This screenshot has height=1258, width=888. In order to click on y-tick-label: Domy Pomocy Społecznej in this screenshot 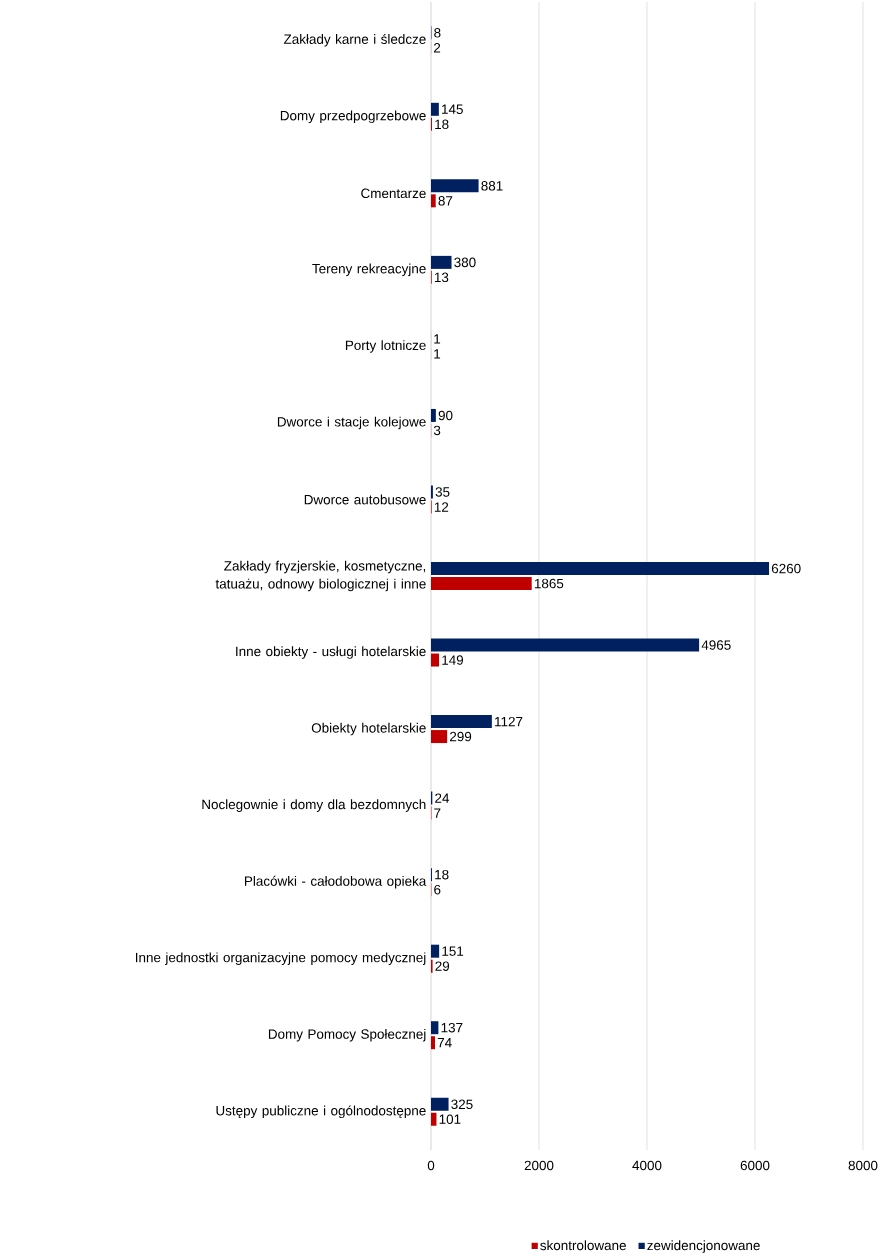, I will do `click(347, 1035)`.